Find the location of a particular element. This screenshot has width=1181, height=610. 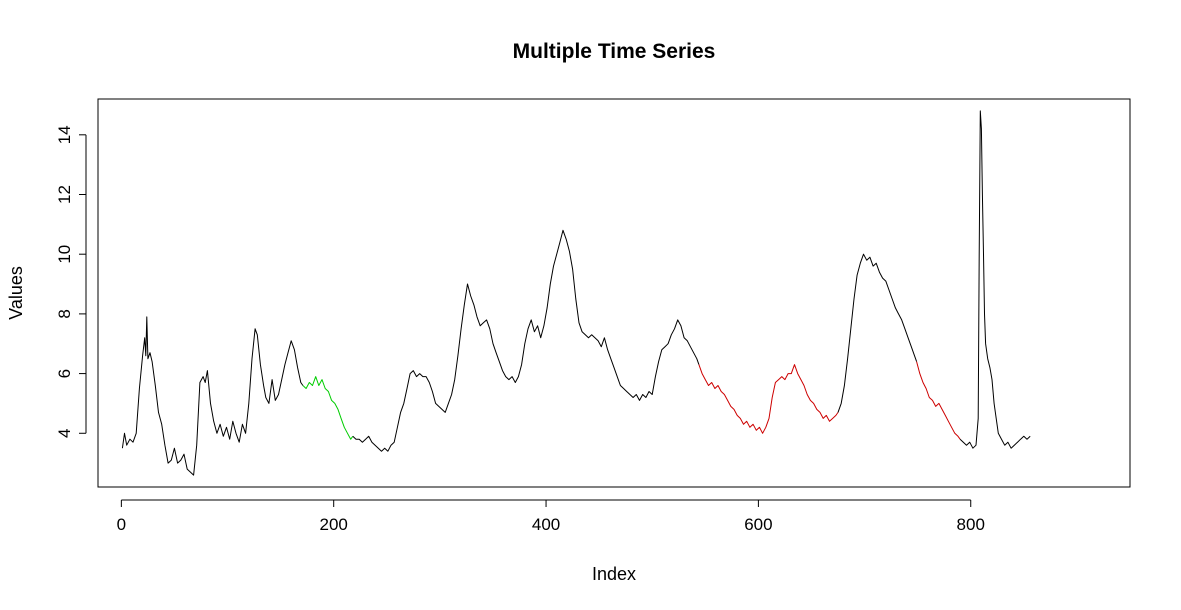

y-tick-label: 4 is located at coordinates (64, 433).